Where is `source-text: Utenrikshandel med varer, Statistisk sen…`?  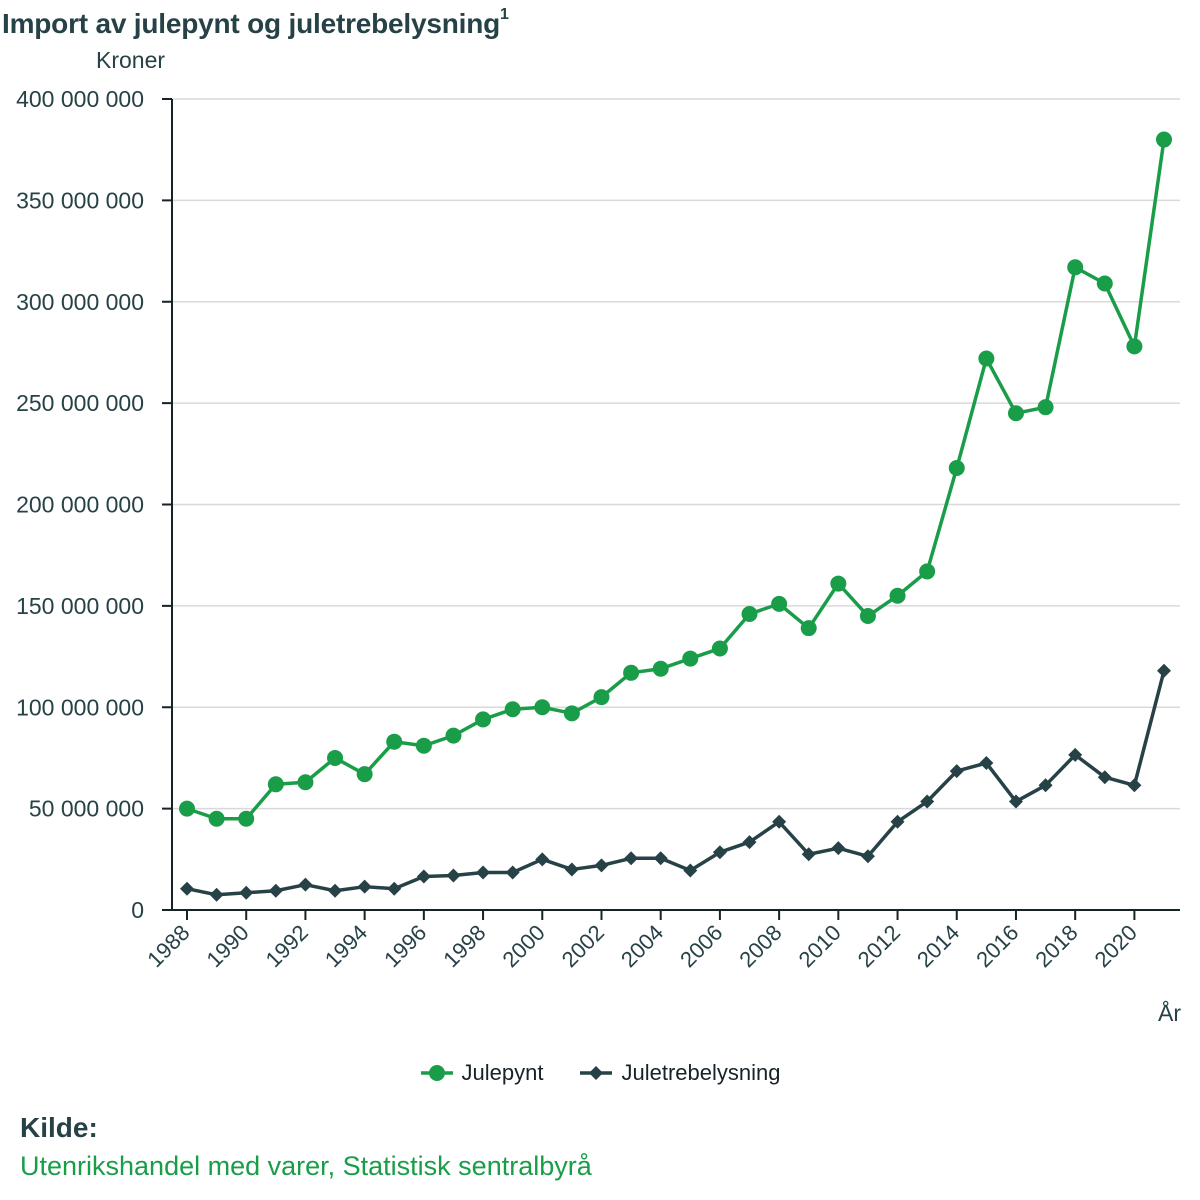
source-text: Utenrikshandel med varer, Statistisk sen… is located at coordinates (306, 1166).